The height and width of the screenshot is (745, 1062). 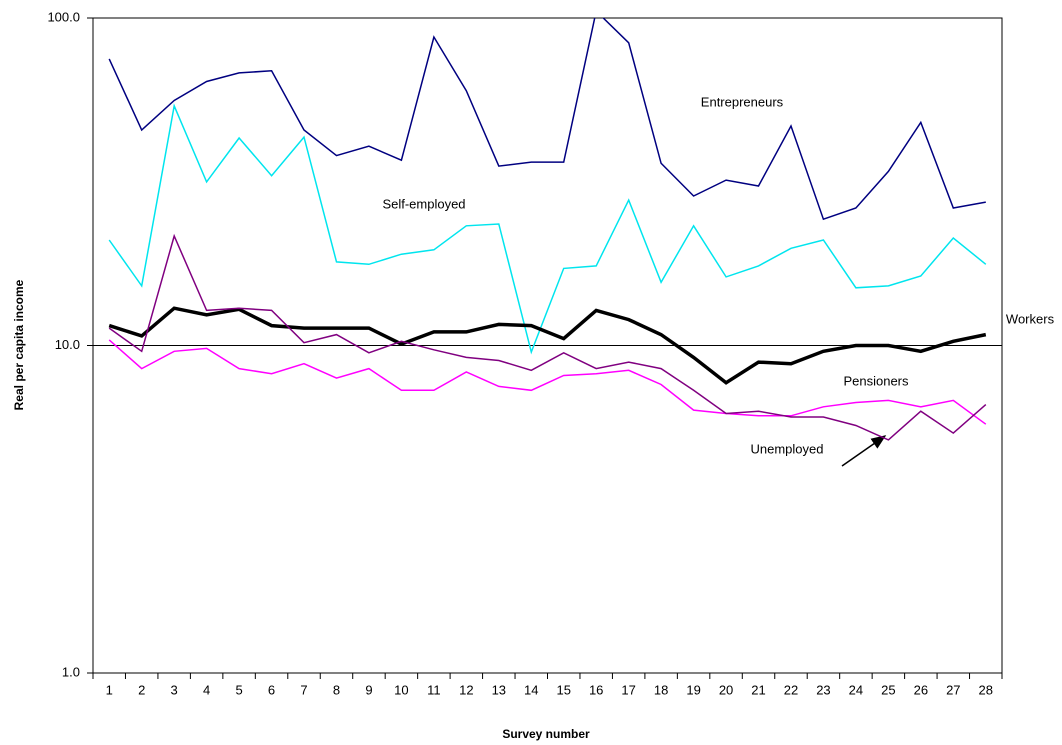 I want to click on x-tick-label: 1, so click(x=109, y=689).